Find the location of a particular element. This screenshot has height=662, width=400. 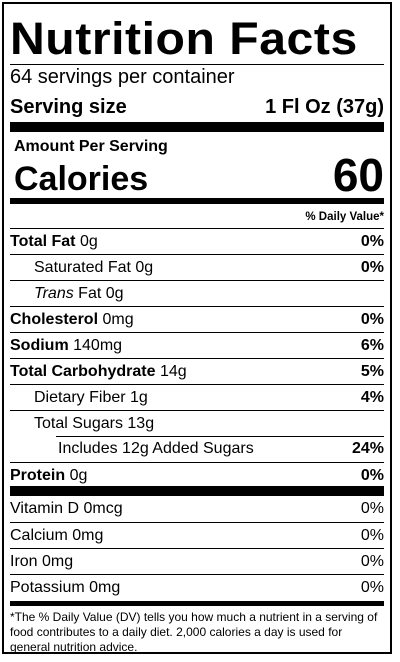

serving-size-label: Serving size is located at coordinates (68, 107).